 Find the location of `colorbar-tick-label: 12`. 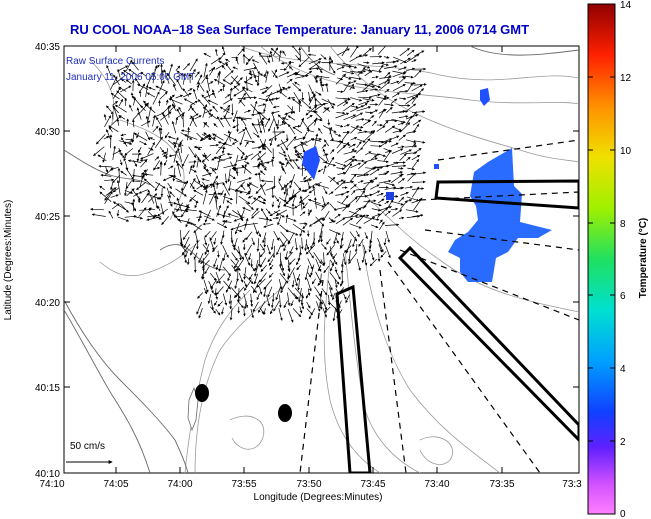

colorbar-tick-label: 12 is located at coordinates (626, 78).